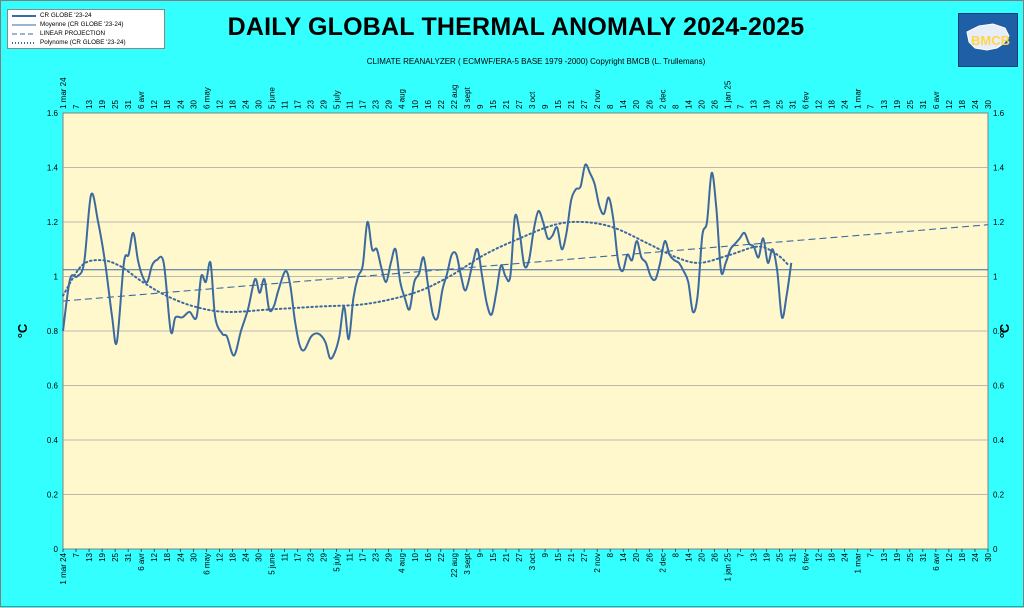 This screenshot has height=608, width=1024. Describe the element at coordinates (675, 106) in the screenshot. I see `x-tick-label-top: 8` at that location.